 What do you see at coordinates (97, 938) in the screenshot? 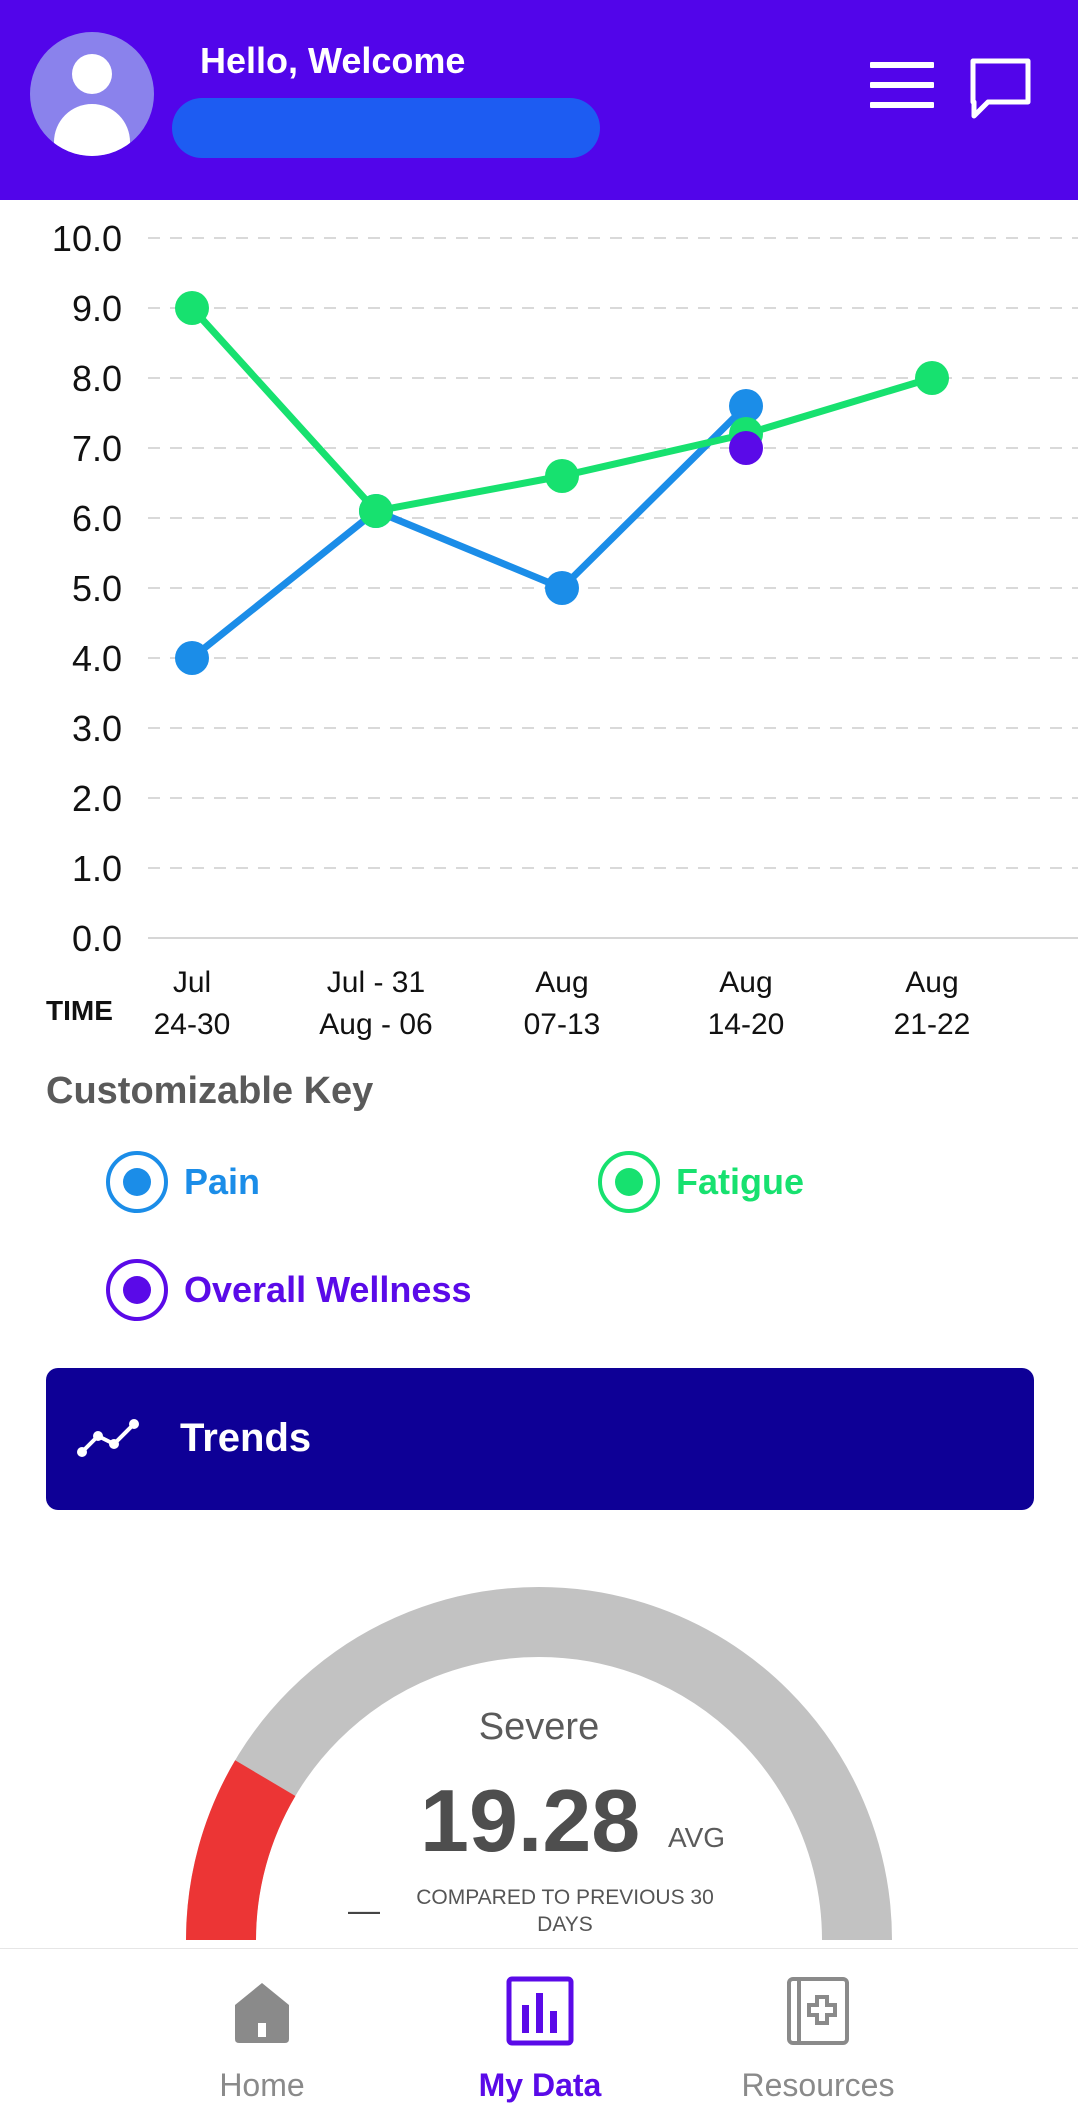
I see `y-tick-label: 0.0` at bounding box center [97, 938].